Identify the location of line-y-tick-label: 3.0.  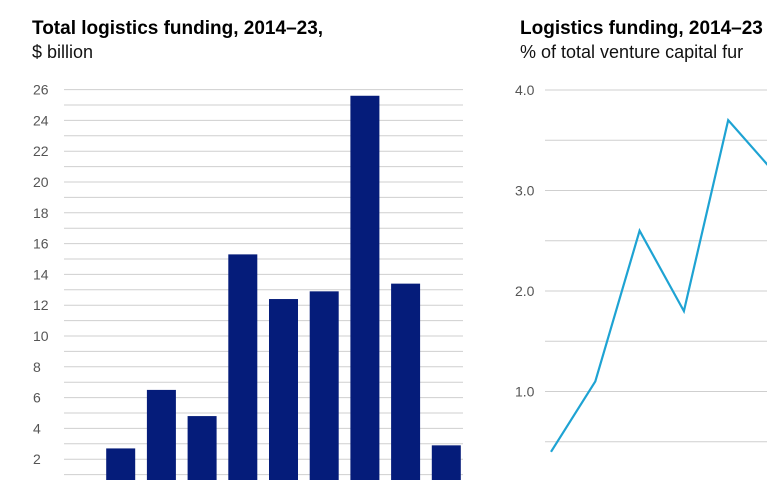
(525, 191).